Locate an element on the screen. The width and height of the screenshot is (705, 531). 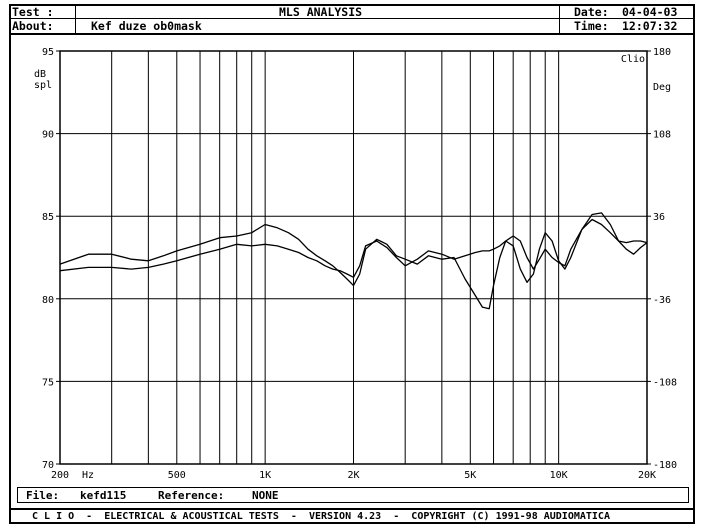
xtick-label-0: 200 is located at coordinates (60, 475).